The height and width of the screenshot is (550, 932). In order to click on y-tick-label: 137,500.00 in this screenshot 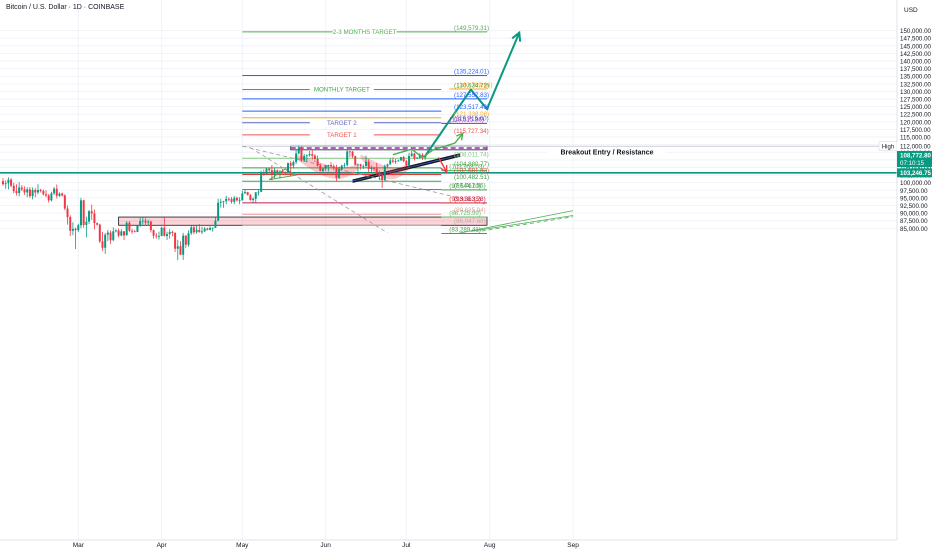, I will do `click(916, 69)`.